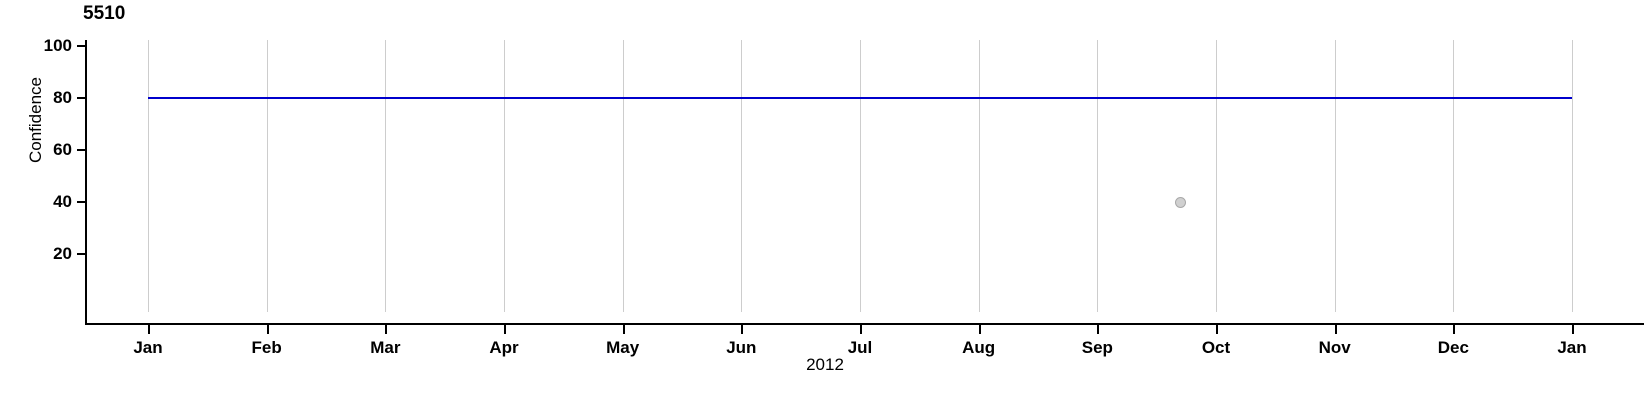  I want to click on x-tick-label-10: Nov, so click(1334, 347).